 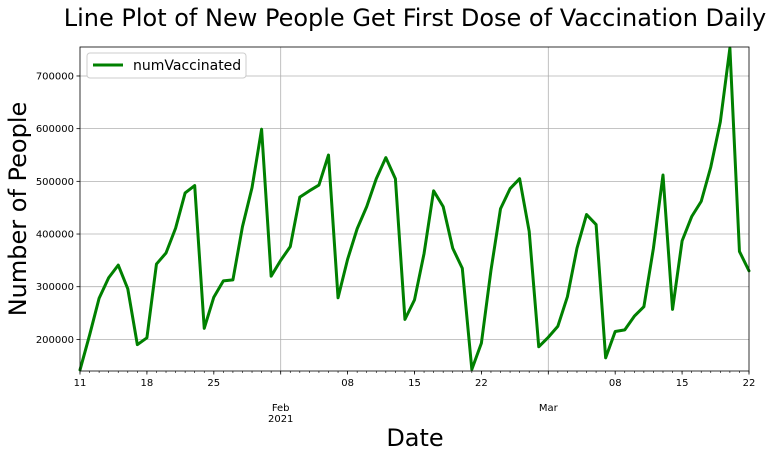 What do you see at coordinates (55, 287) in the screenshot?
I see `y-tick-label: 300000` at bounding box center [55, 287].